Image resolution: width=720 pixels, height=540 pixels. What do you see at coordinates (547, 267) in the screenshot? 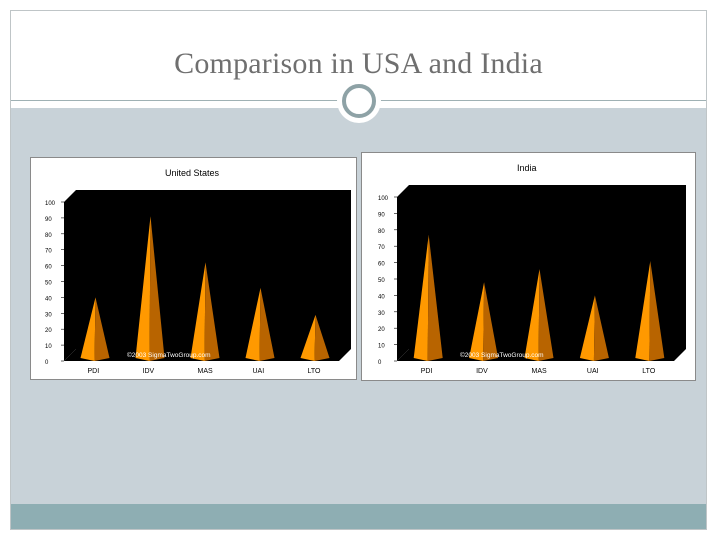
I see `plot-background` at bounding box center [547, 267].